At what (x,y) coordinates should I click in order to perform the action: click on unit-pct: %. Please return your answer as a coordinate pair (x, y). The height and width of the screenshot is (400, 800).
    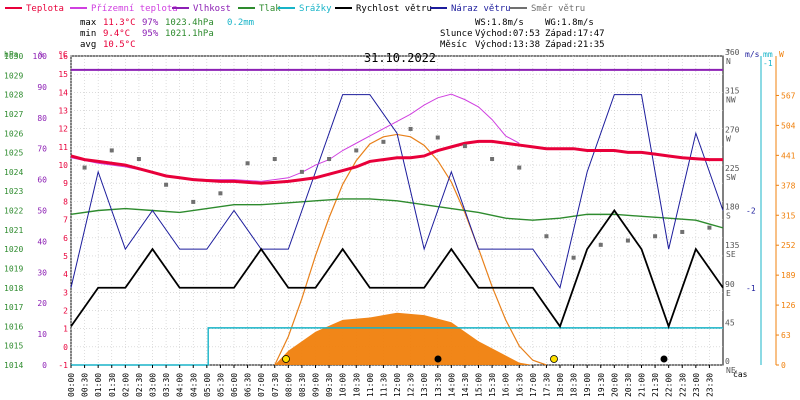
    Looking at the image, I should click on (41, 54).